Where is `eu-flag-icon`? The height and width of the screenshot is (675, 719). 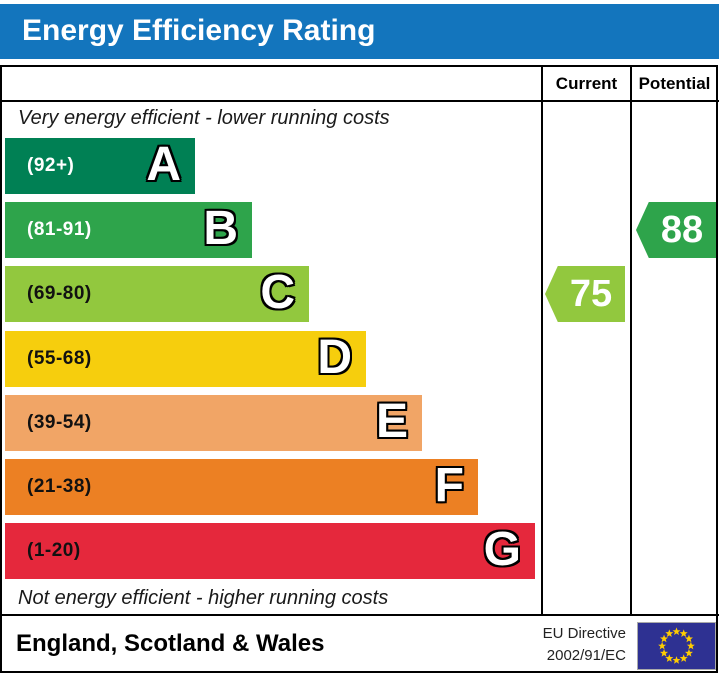 eu-flag-icon is located at coordinates (676, 646).